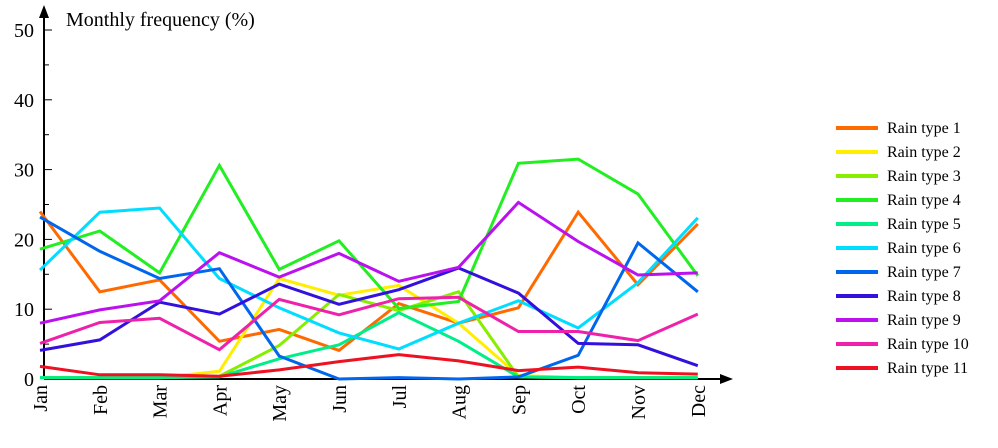  What do you see at coordinates (24, 310) in the screenshot?
I see `y-tick-label: 10` at bounding box center [24, 310].